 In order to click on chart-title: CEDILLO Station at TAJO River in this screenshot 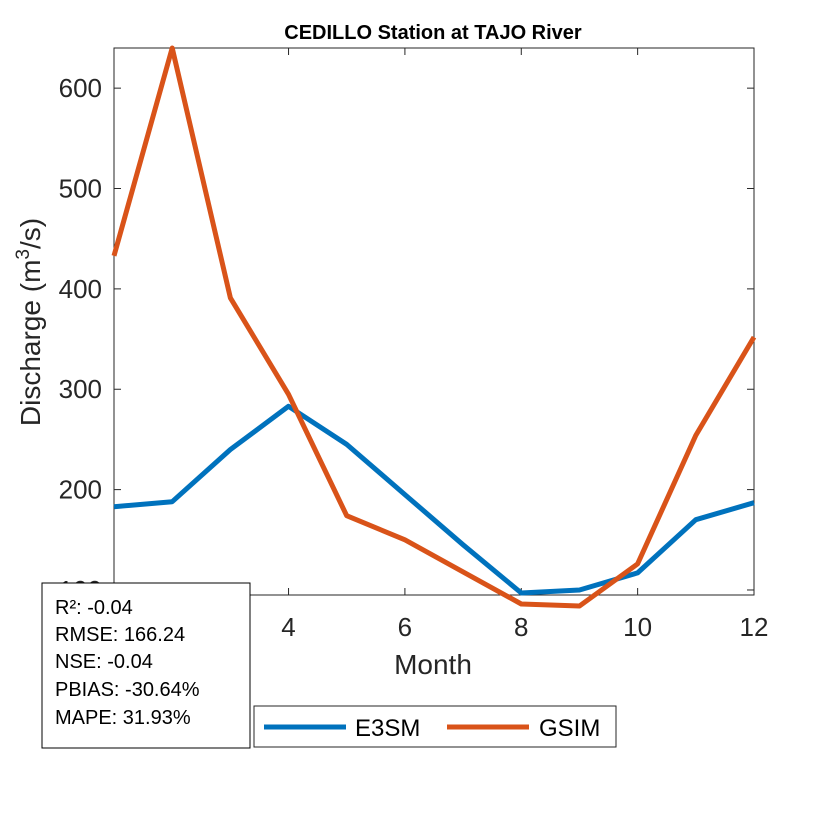, I will do `click(433, 33)`.